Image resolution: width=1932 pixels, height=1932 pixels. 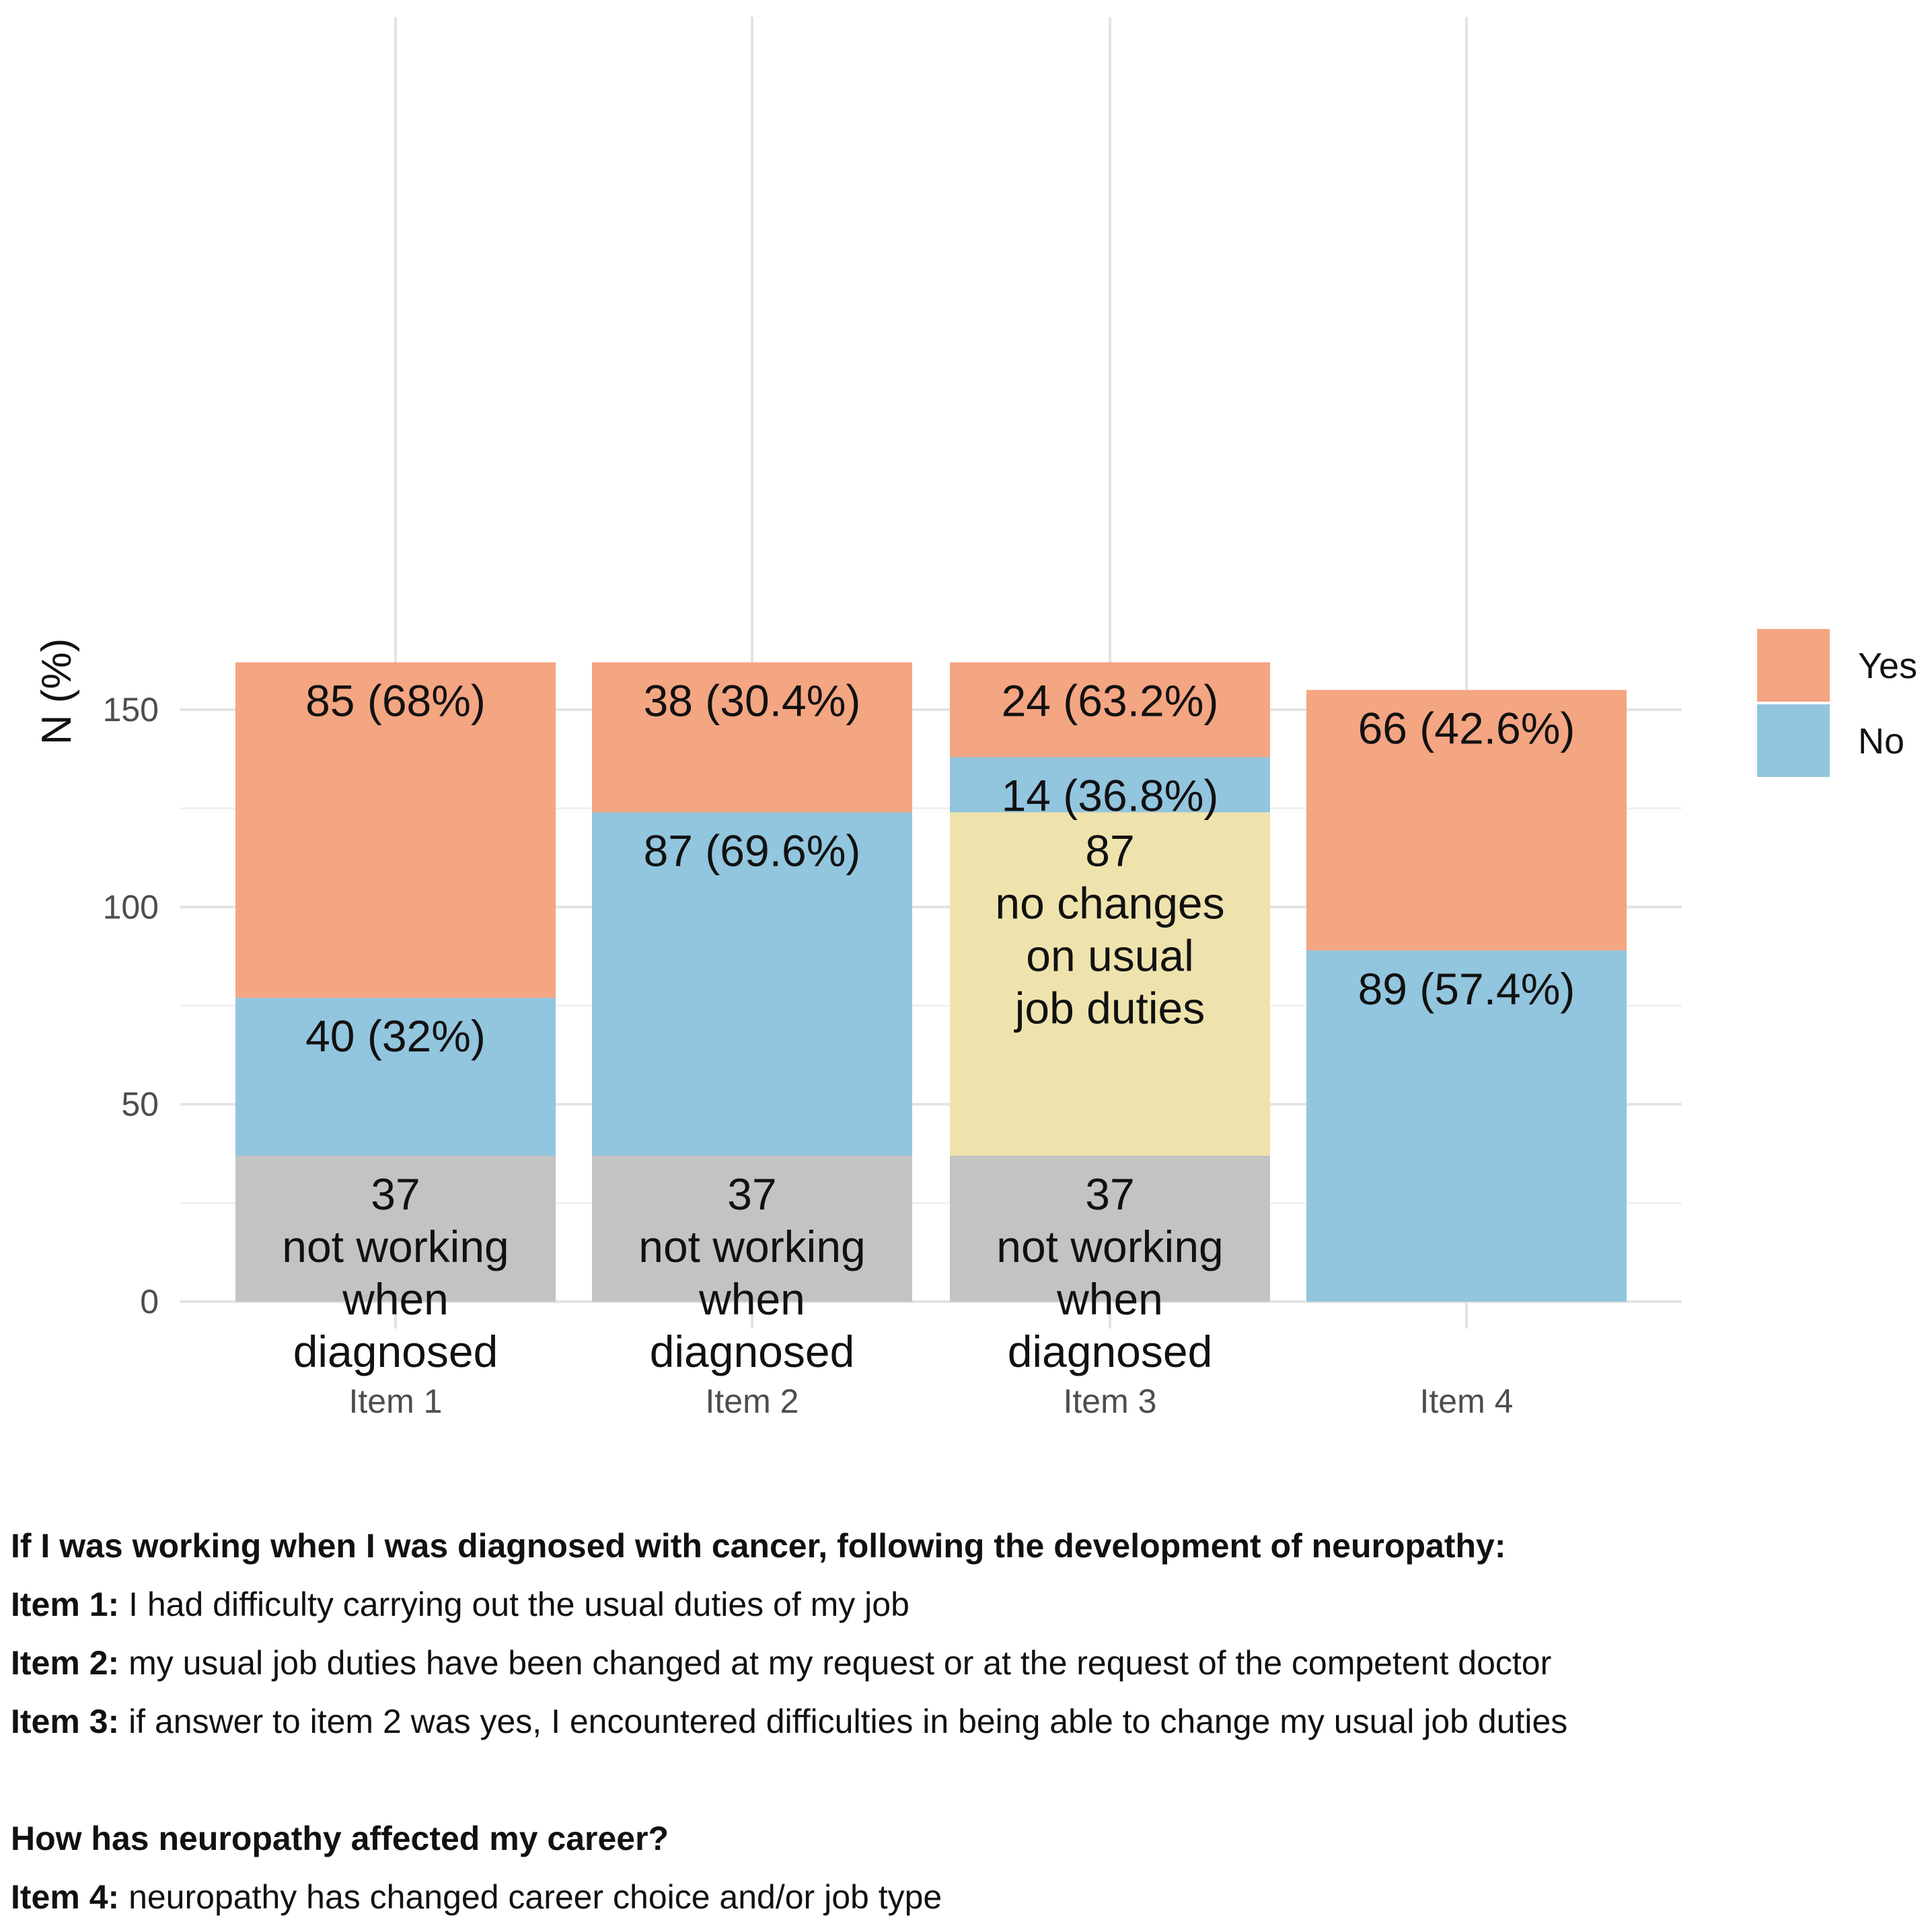 I want to click on x-tick-label: Item 3, so click(x=1110, y=1401).